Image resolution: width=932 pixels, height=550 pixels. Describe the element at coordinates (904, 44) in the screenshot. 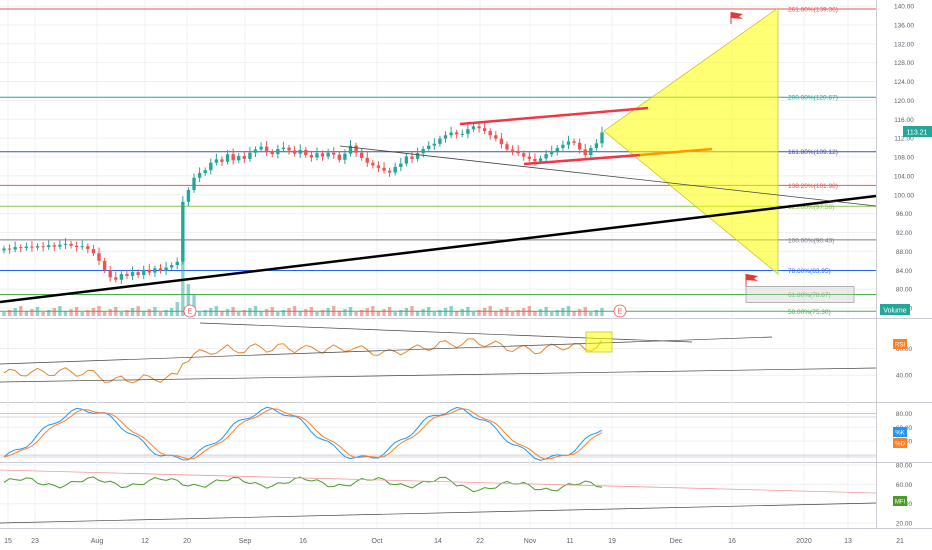

I see `price-tick-label: 132.00` at that location.